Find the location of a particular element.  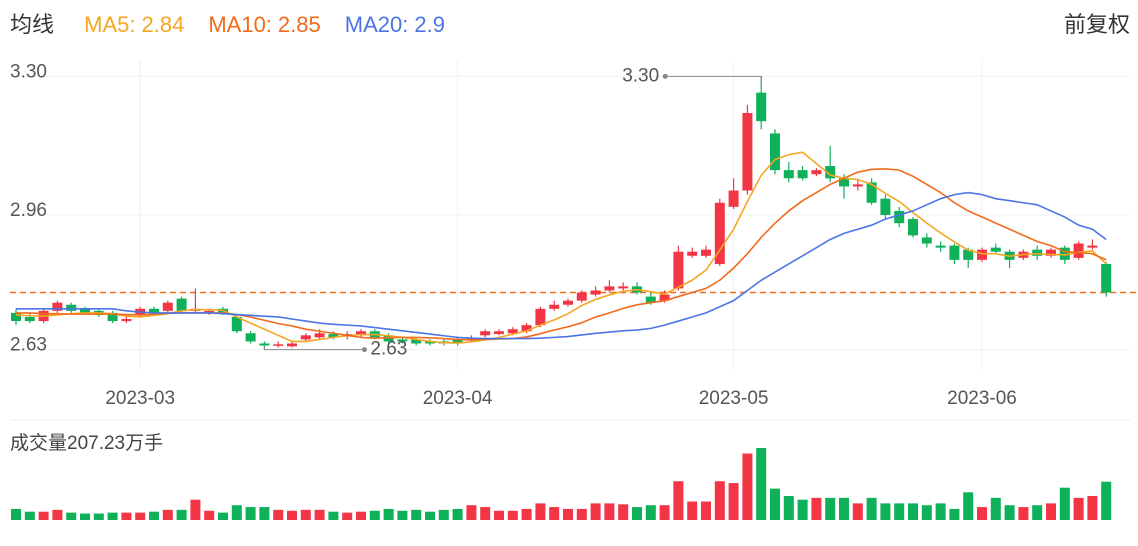

adjust-label: 前复权 is located at coordinates (1096, 24).